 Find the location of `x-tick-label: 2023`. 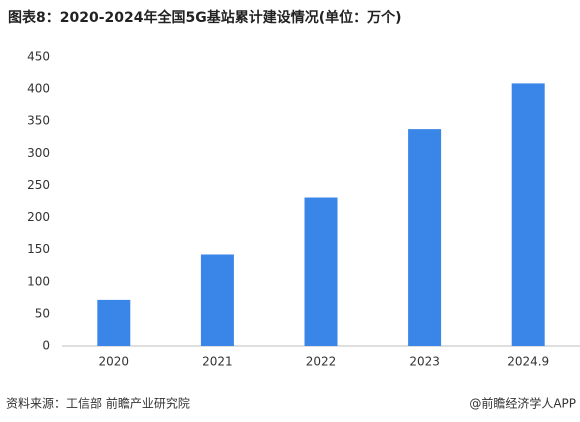

x-tick-label: 2023 is located at coordinates (424, 362).